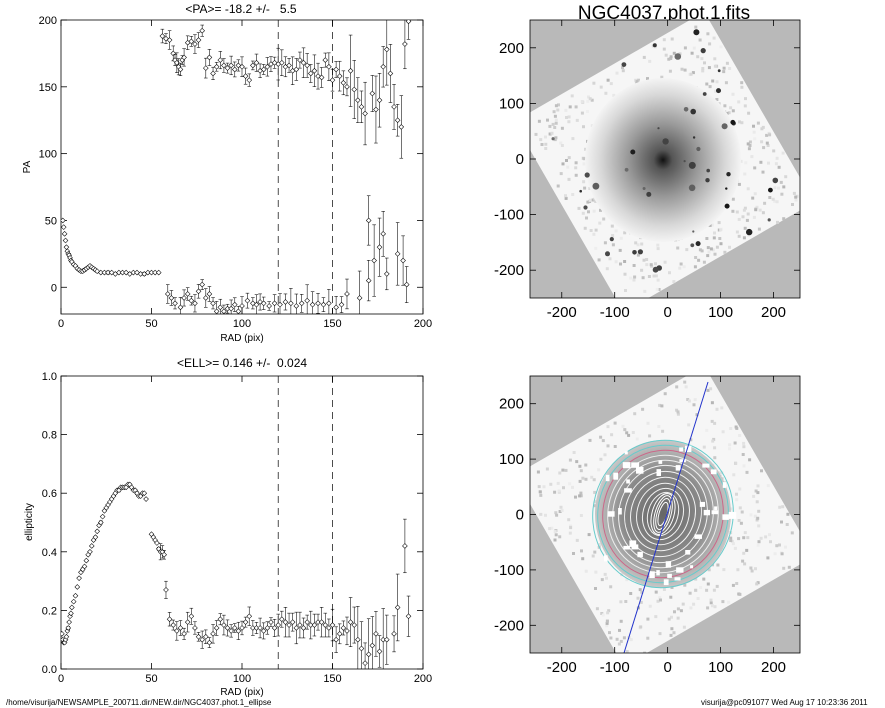 This screenshot has width=885, height=708. Describe the element at coordinates (520, 515) in the screenshot. I see `iso-y-tick-label: 0` at that location.